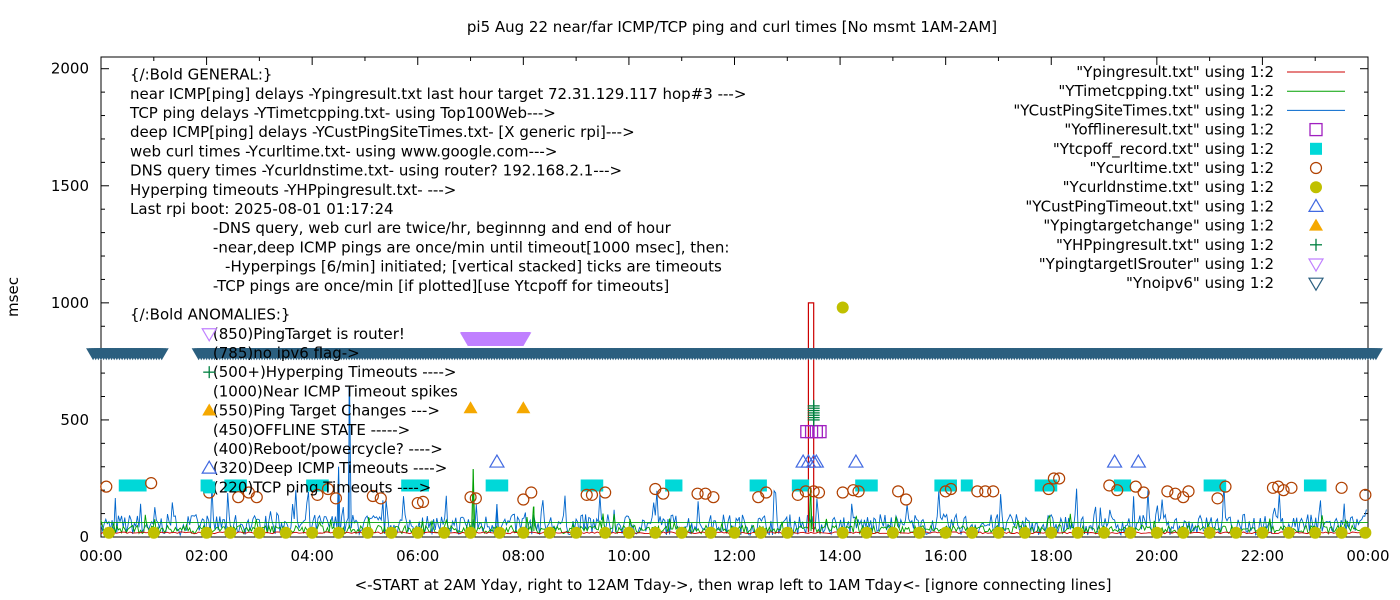 The image size is (1400, 600). I want to click on annotation-line: (220)TCP ping Timeouts ---->, so click(322, 487).